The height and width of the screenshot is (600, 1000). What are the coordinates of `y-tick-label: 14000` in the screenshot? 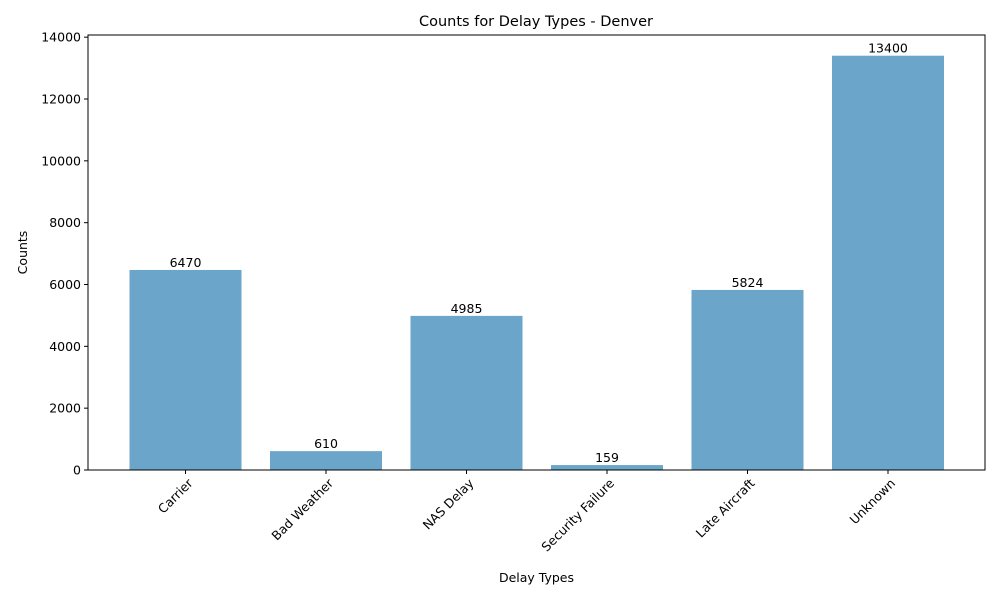 It's located at (61, 37).